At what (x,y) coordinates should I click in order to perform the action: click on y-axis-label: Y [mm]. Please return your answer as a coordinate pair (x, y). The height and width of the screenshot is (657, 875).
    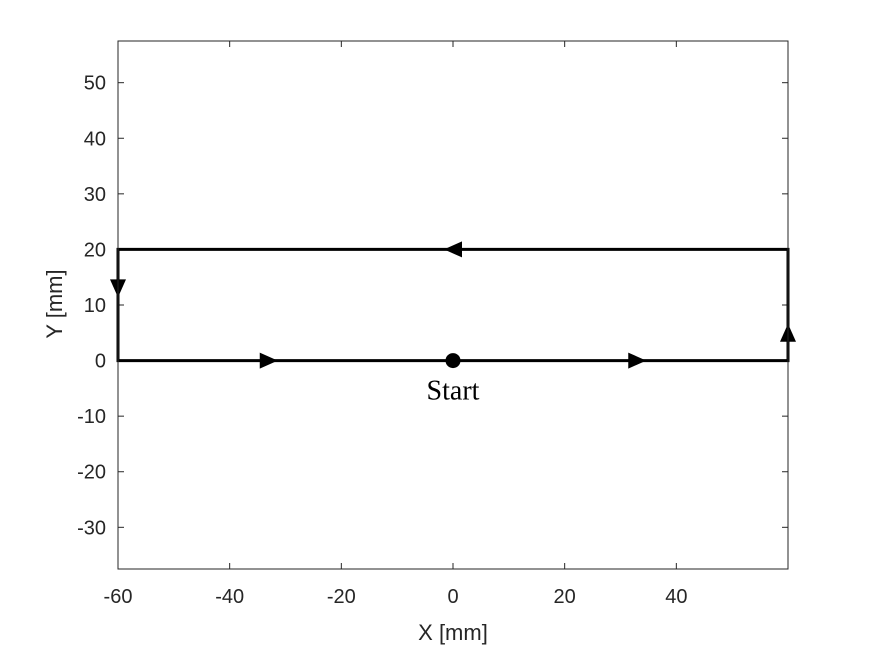
    Looking at the image, I should click on (54, 303).